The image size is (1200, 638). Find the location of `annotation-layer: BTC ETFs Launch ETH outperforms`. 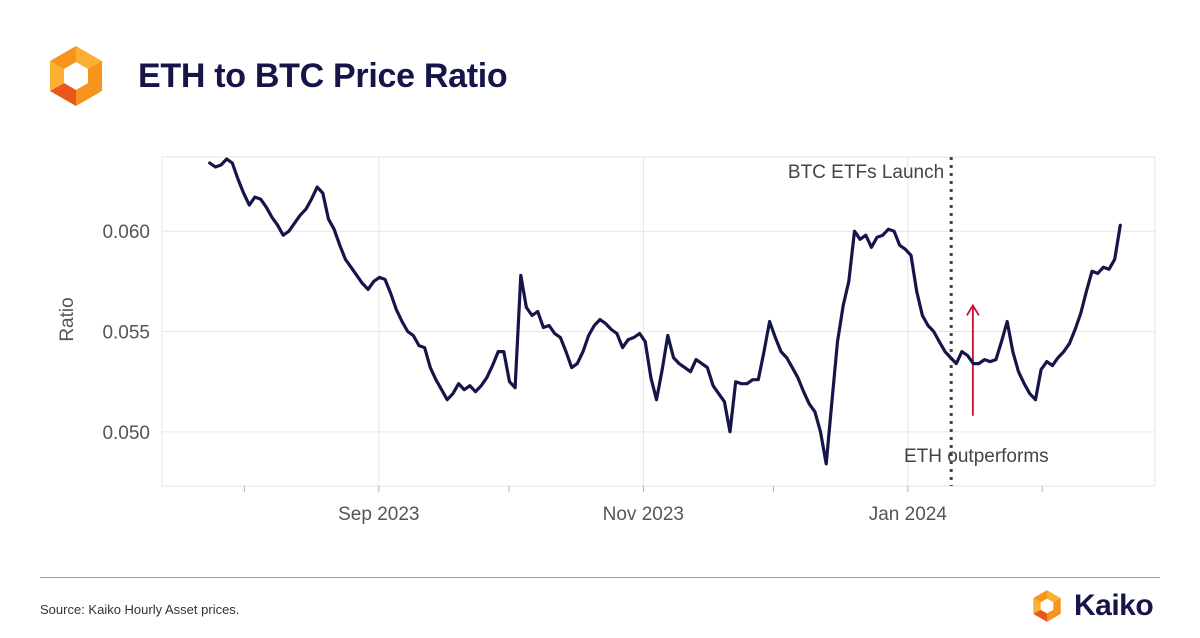

annotation-layer: BTC ETFs Launch ETH outperforms is located at coordinates (918, 321).